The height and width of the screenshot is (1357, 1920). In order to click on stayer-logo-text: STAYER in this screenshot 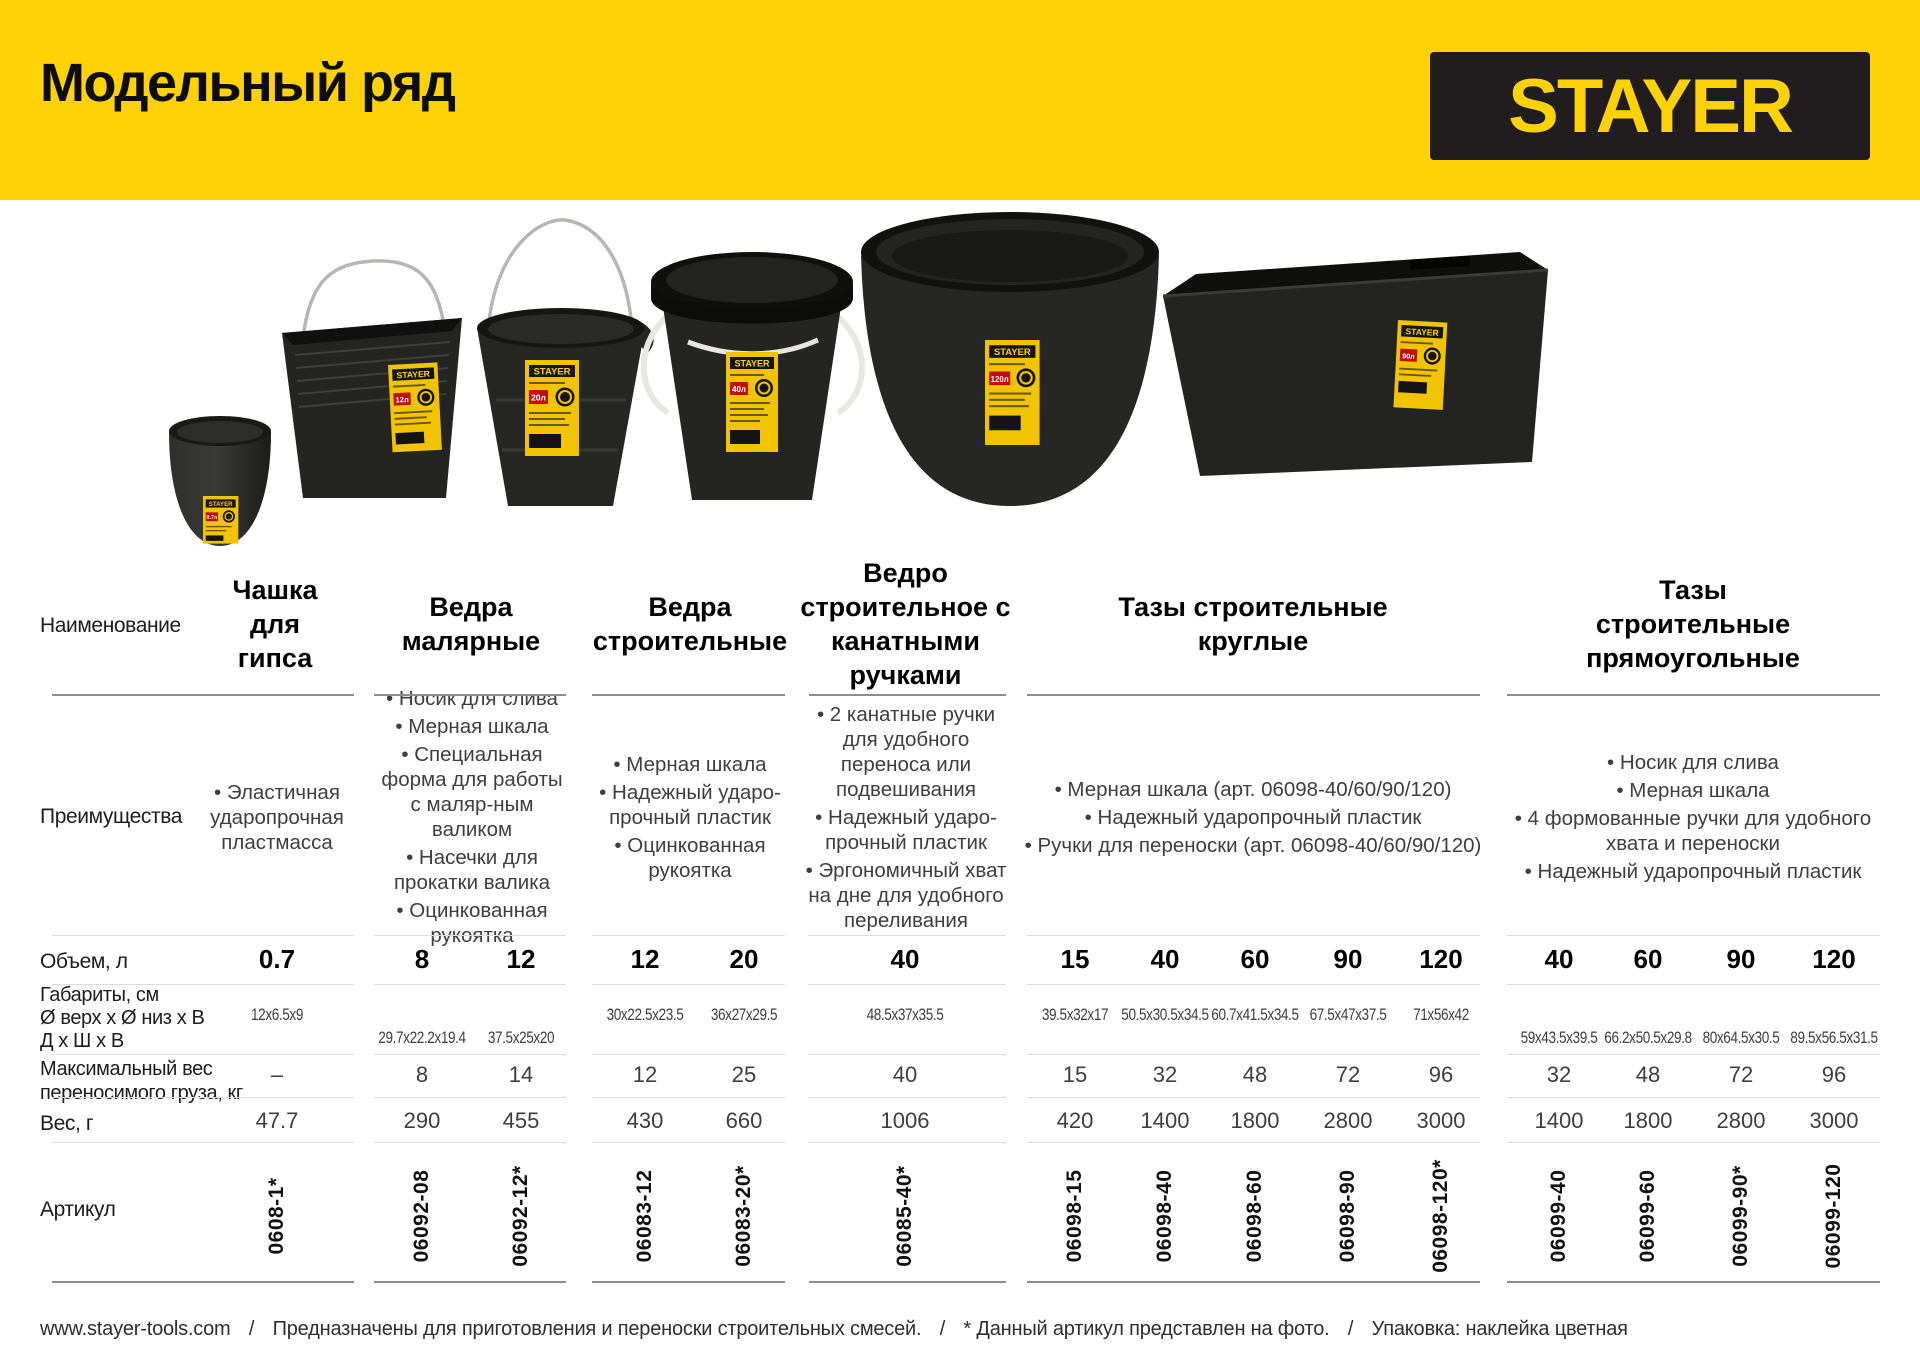, I will do `click(1651, 106)`.